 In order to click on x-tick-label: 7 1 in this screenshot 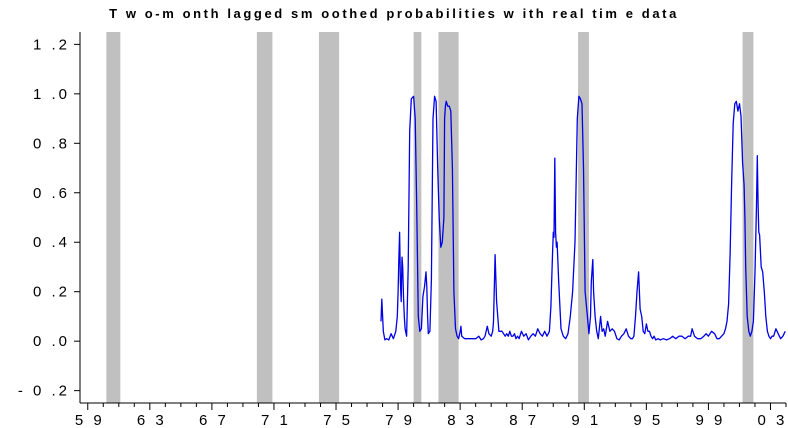, I will do `click(276, 420)`.